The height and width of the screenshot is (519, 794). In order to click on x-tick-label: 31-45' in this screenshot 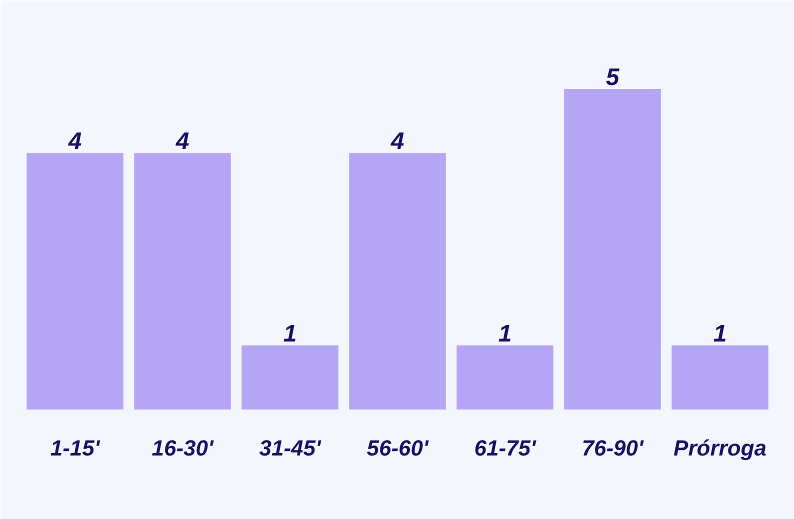, I will do `click(290, 448)`.